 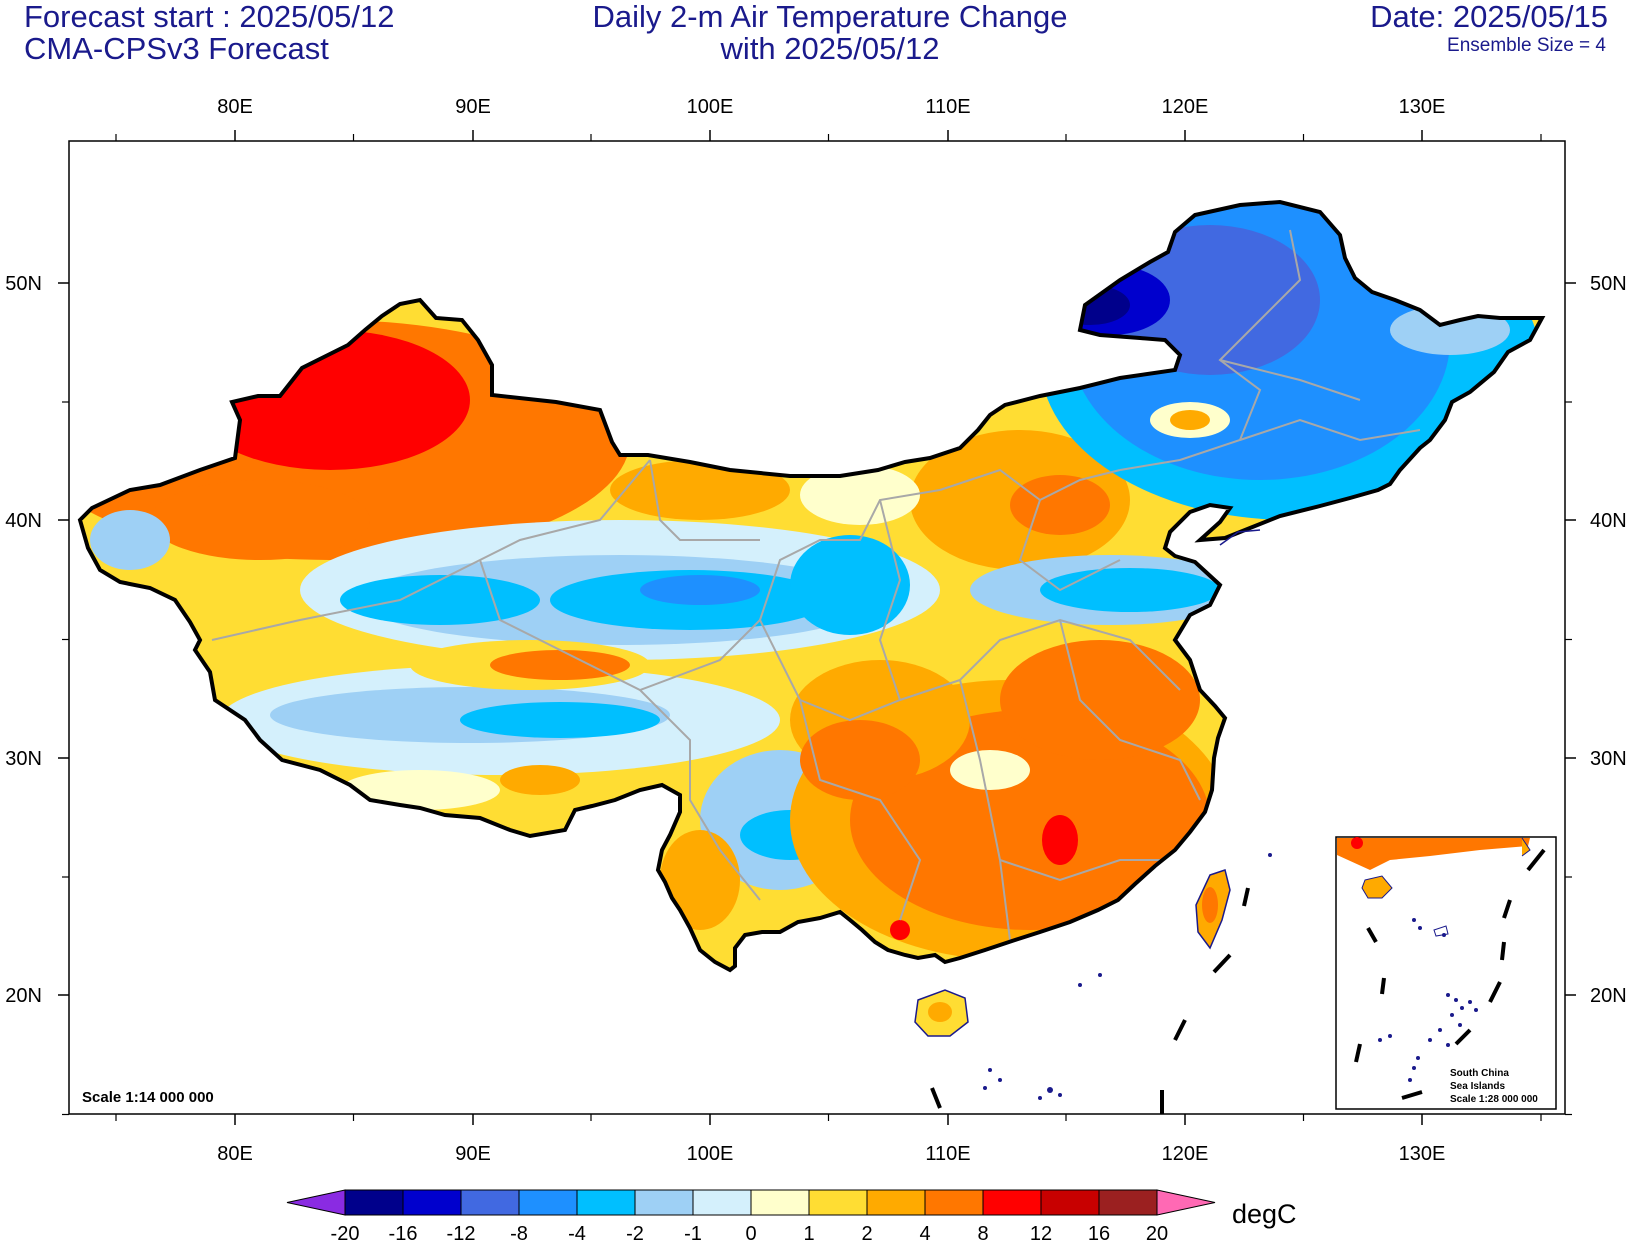 What do you see at coordinates (1608, 521) in the screenshot?
I see `lat-label-right: 40N` at bounding box center [1608, 521].